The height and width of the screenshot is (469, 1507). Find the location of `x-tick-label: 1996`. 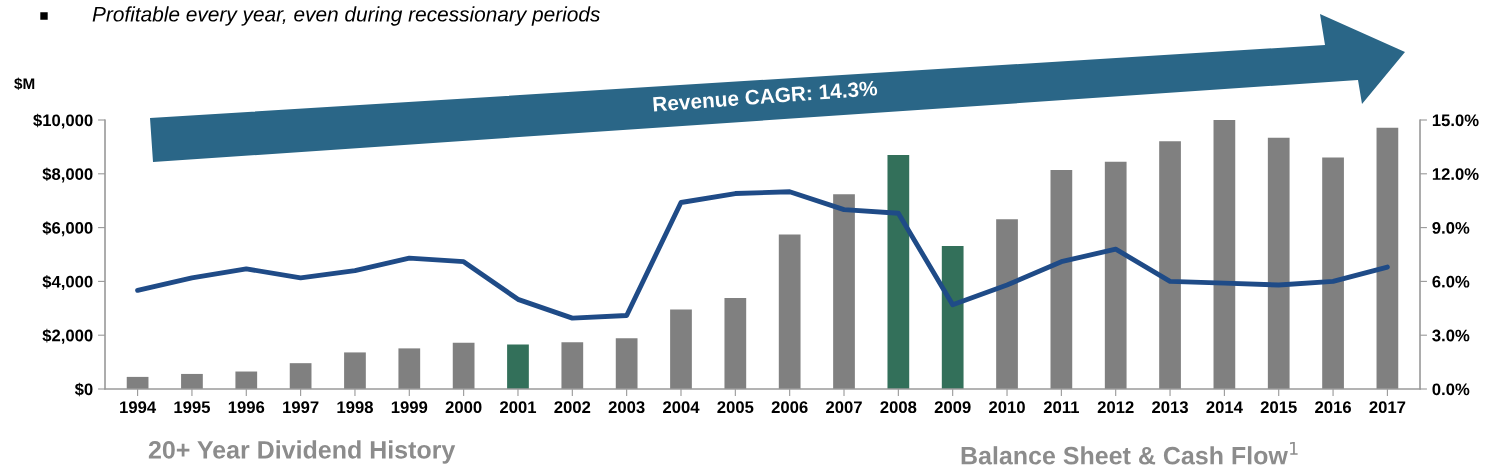

x-tick-label: 1996 is located at coordinates (246, 407).